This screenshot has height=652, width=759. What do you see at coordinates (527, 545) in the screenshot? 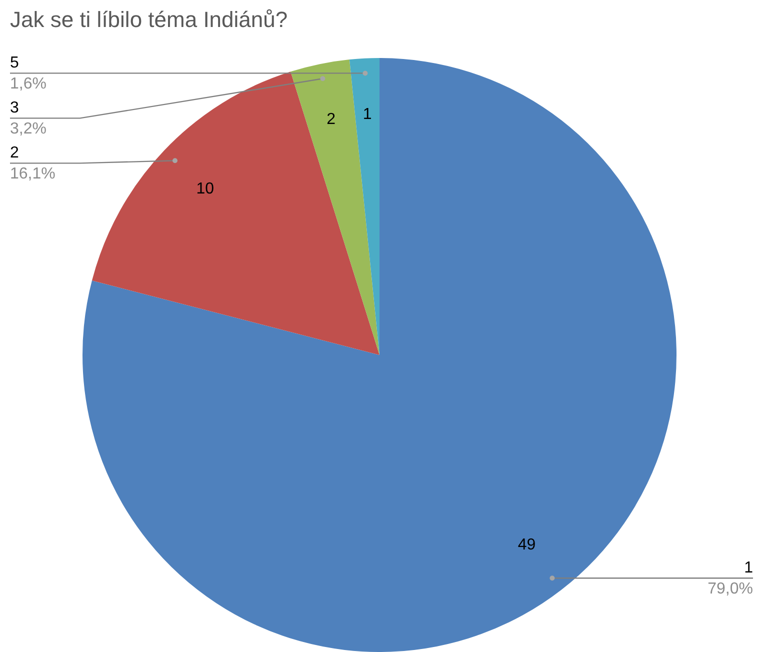
I see `data-label: 49` at bounding box center [527, 545].